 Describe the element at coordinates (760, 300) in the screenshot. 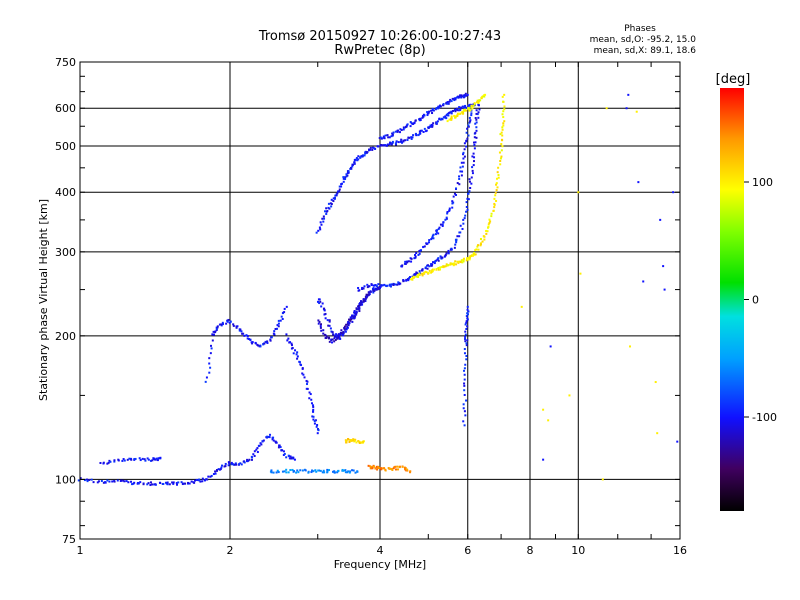

I see `colorbar-ticks: 100 0 -100` at that location.